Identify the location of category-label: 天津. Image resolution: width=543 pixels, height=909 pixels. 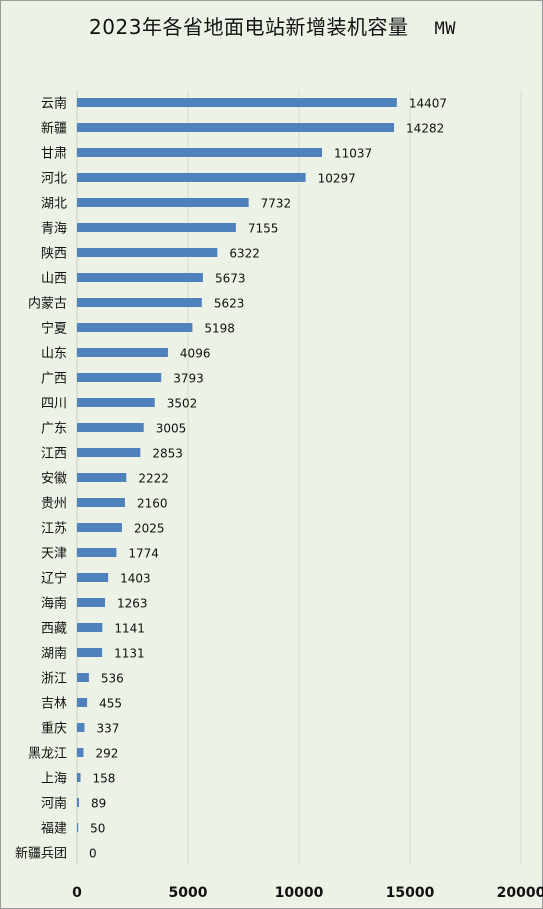
(54, 554).